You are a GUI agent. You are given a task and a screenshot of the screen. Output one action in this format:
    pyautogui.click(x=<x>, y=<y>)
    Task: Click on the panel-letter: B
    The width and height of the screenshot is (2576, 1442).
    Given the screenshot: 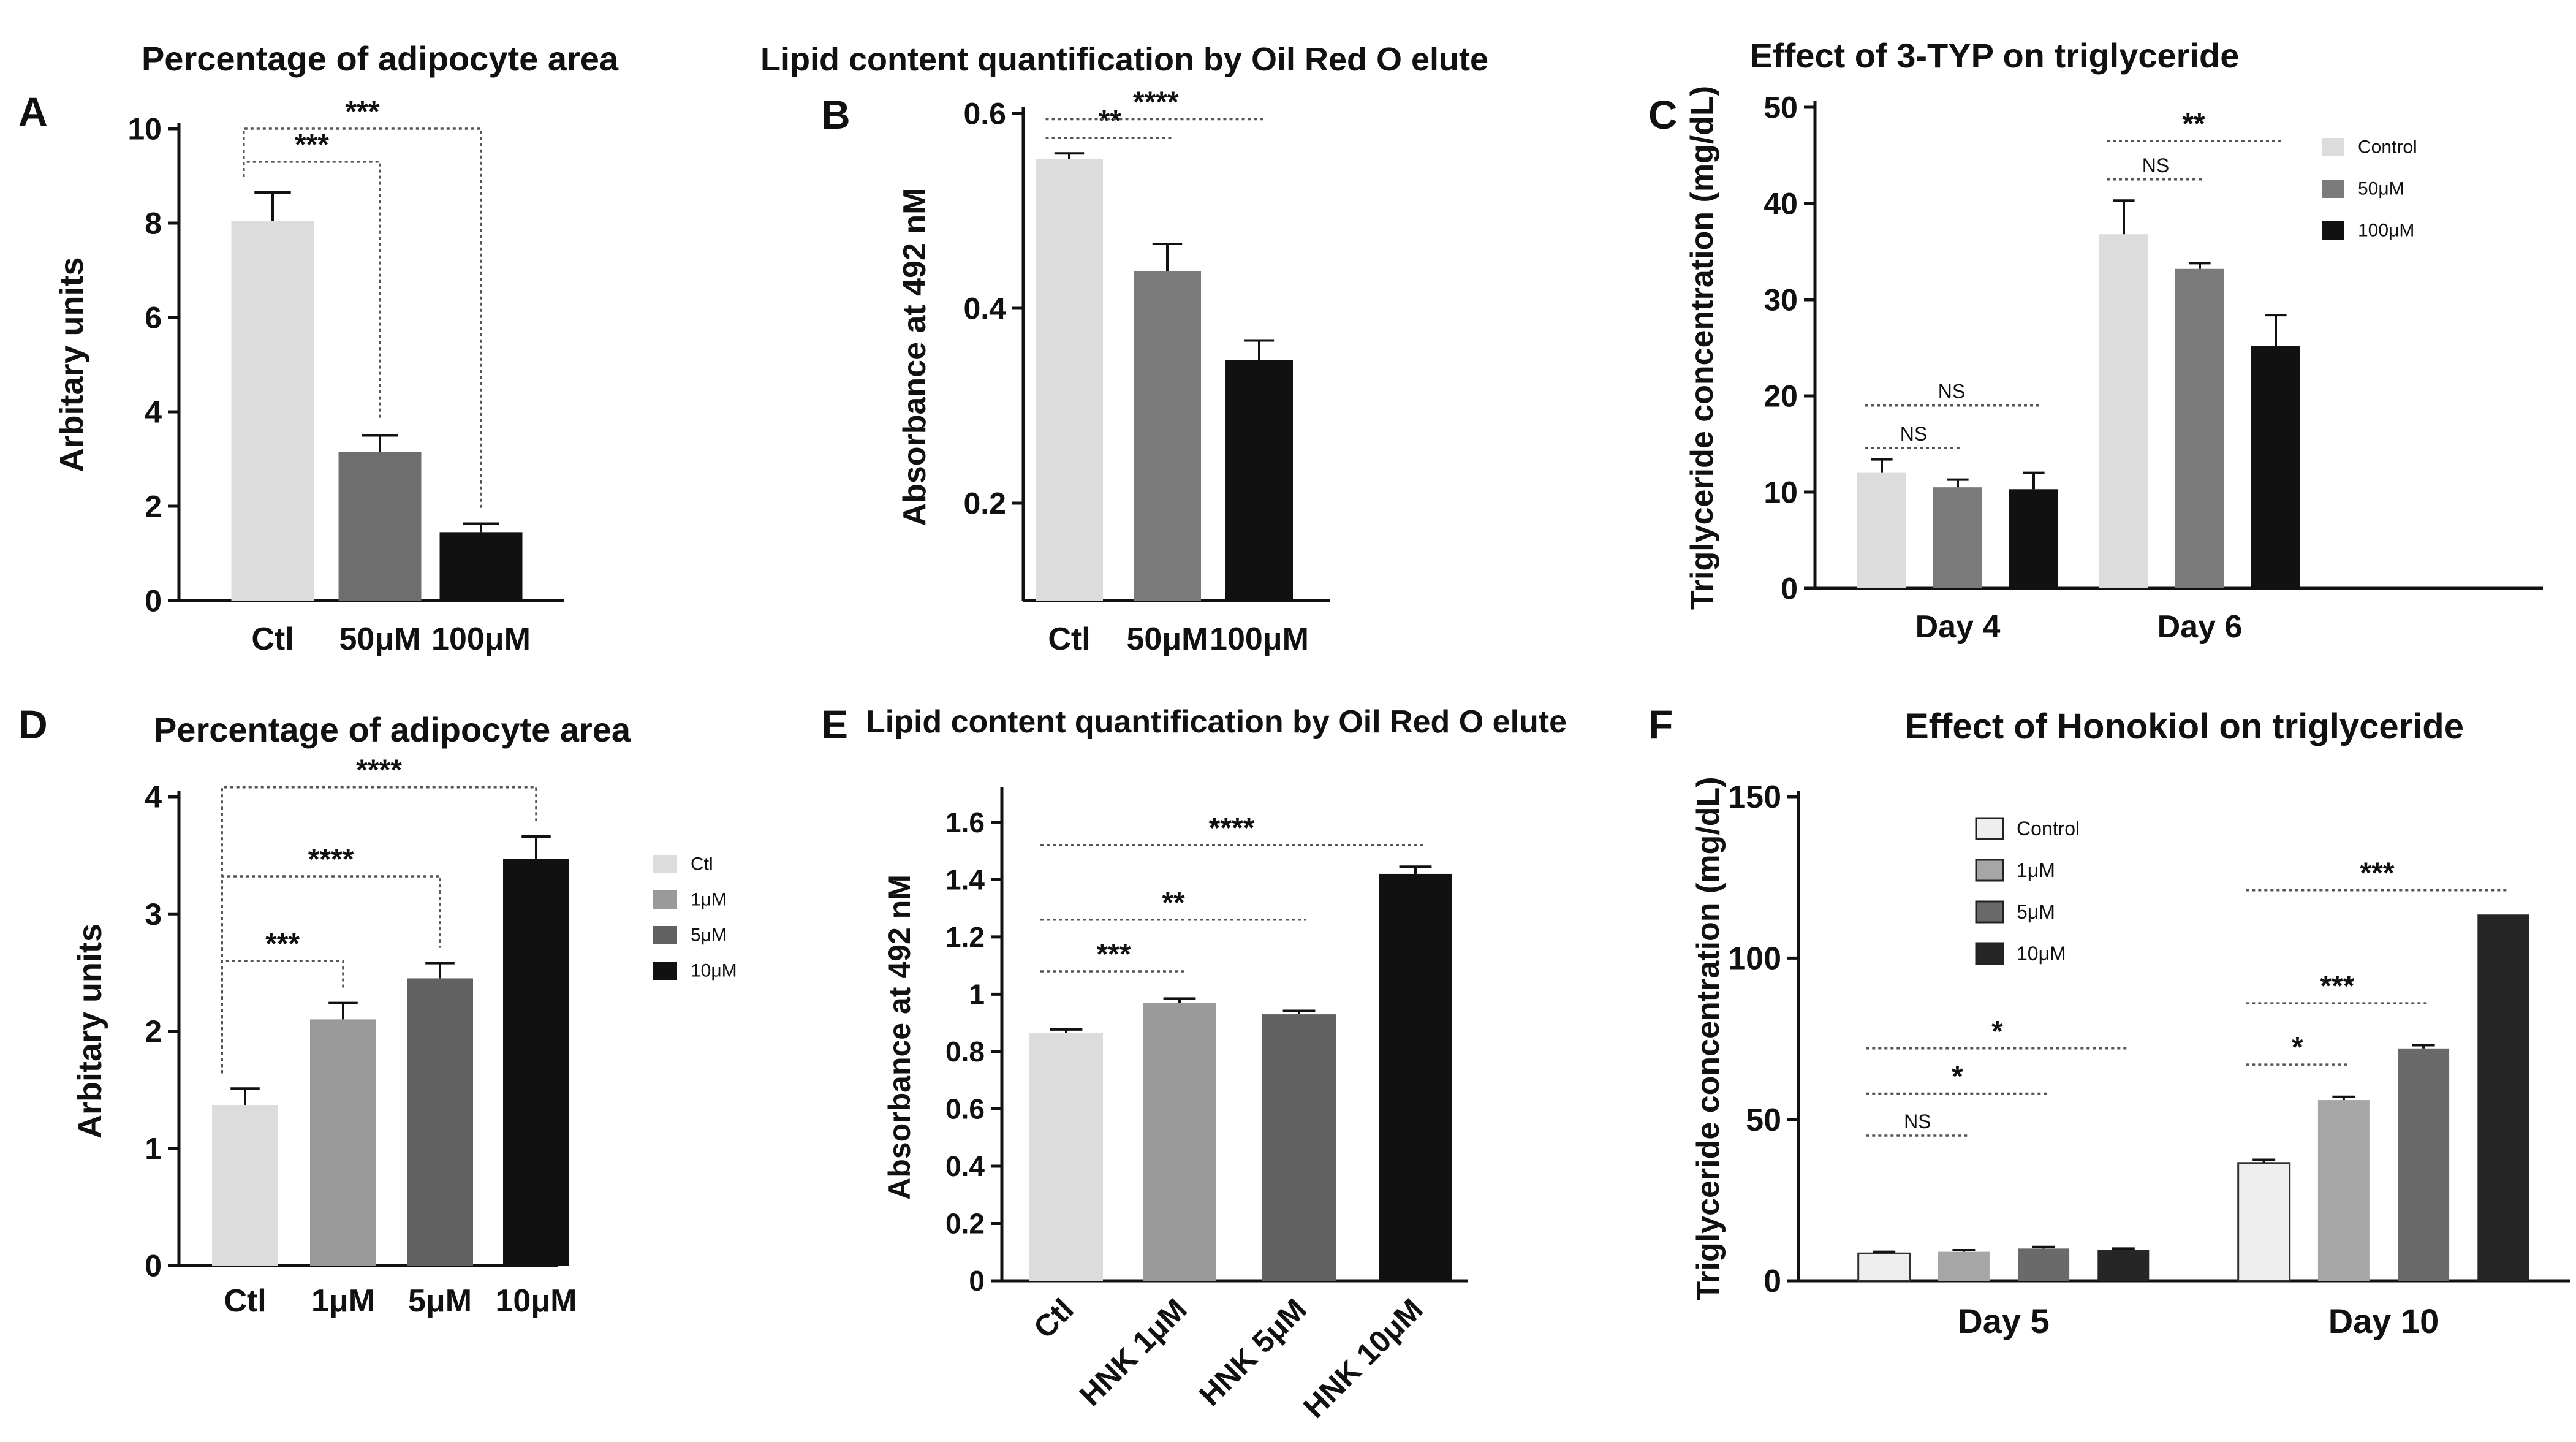 What is the action you would take?
    pyautogui.click(x=836, y=114)
    